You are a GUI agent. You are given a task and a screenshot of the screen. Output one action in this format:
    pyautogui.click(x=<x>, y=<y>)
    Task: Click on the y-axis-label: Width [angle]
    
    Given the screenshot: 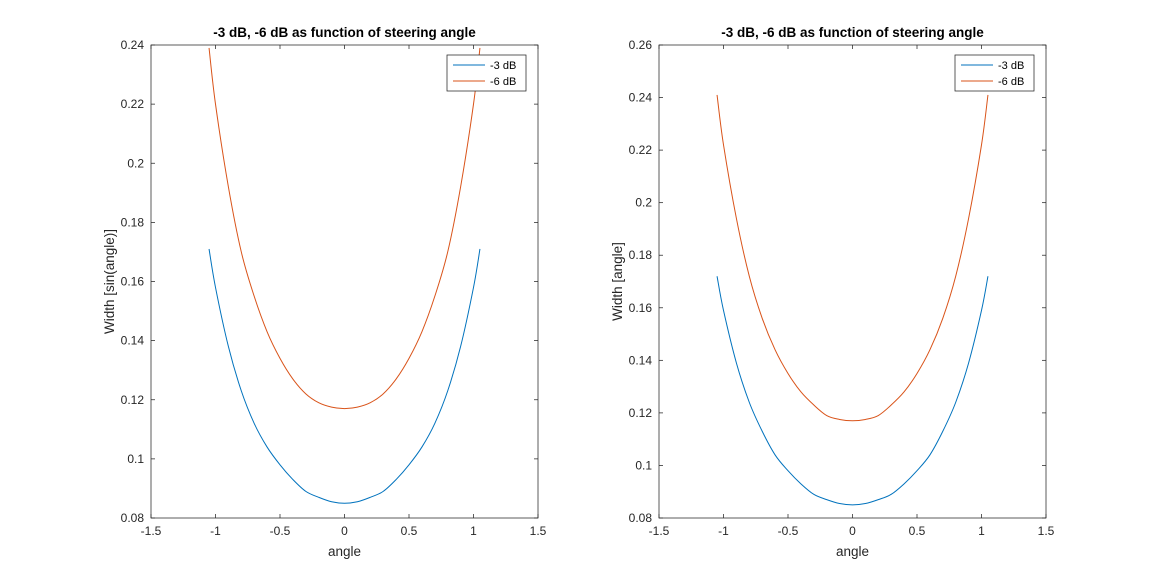 What is the action you would take?
    pyautogui.click(x=617, y=281)
    